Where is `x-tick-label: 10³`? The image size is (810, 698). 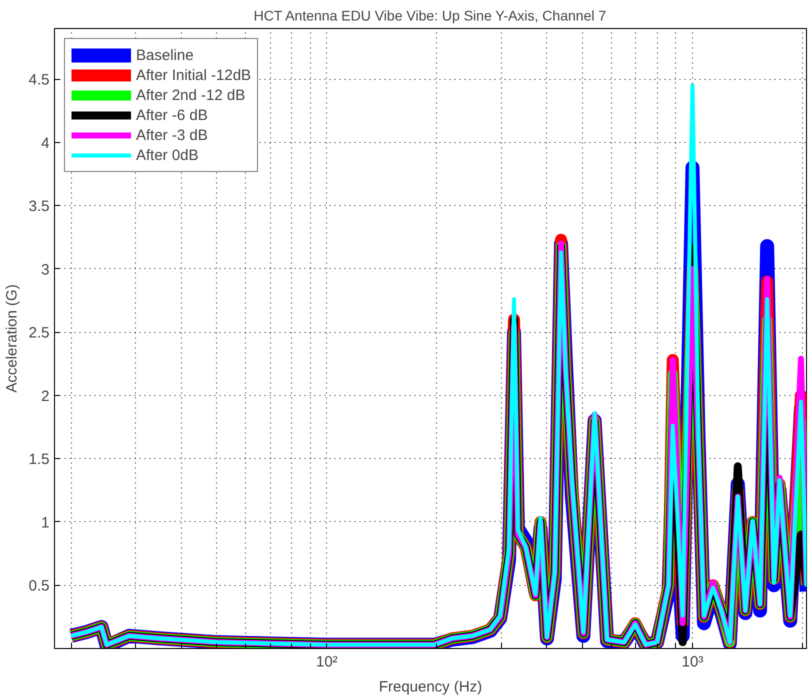 x-tick-label: 10³ is located at coordinates (693, 662).